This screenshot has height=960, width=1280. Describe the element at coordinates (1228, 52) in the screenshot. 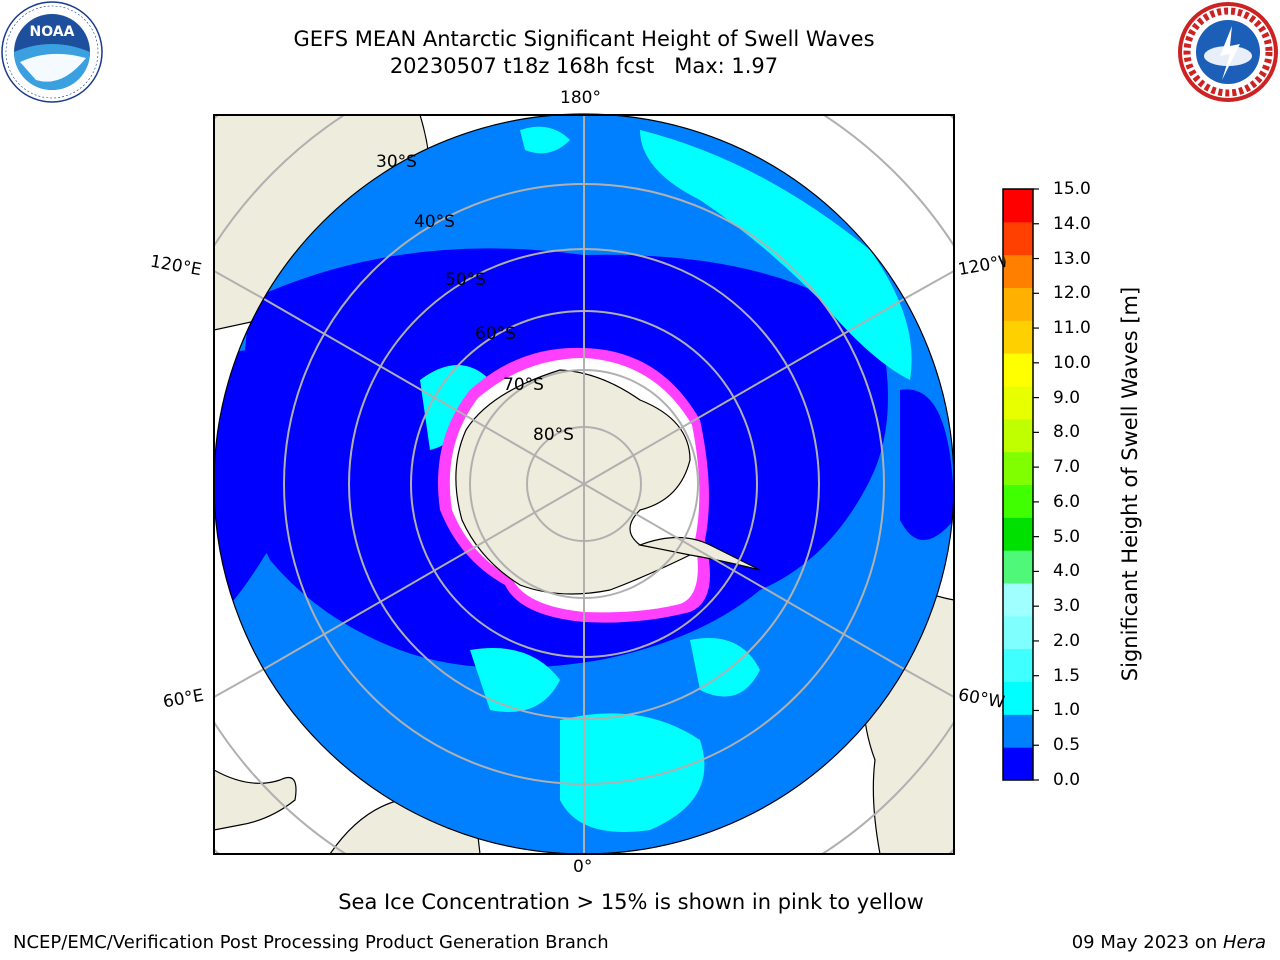

I see `nws-logo` at that location.